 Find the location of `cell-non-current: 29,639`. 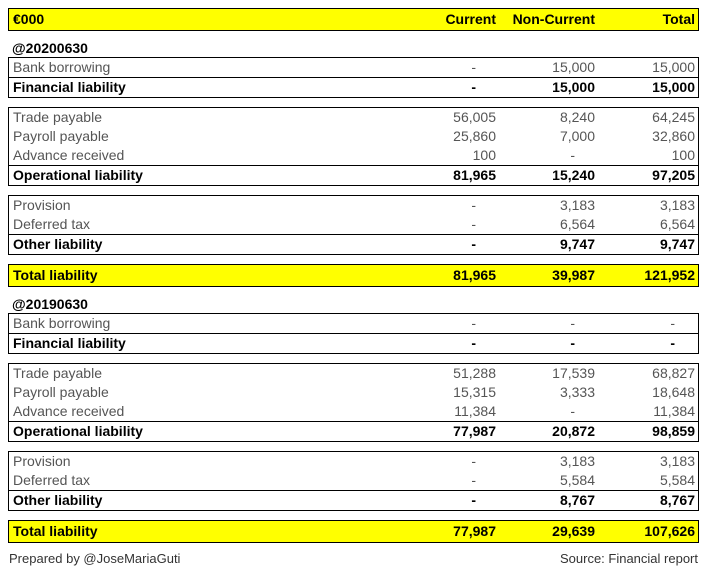

cell-non-current: 29,639 is located at coordinates (573, 531).